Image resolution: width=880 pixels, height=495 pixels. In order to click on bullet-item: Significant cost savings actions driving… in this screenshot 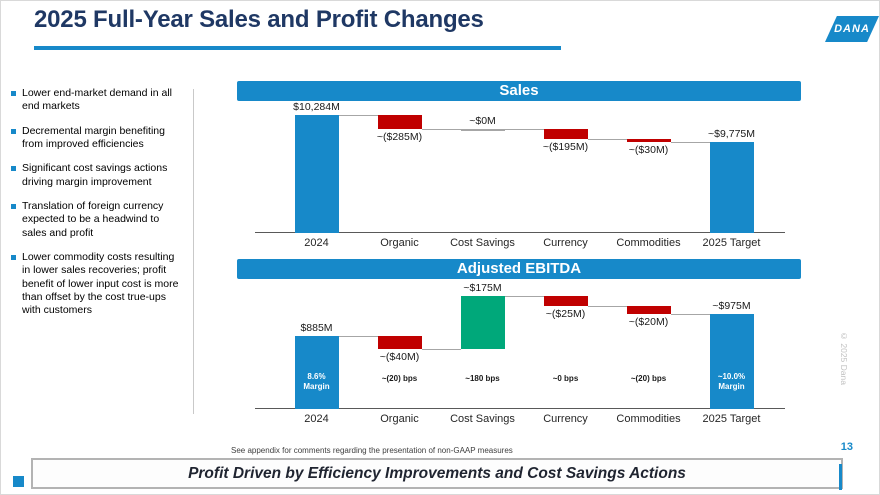, I will do `click(100, 175)`.